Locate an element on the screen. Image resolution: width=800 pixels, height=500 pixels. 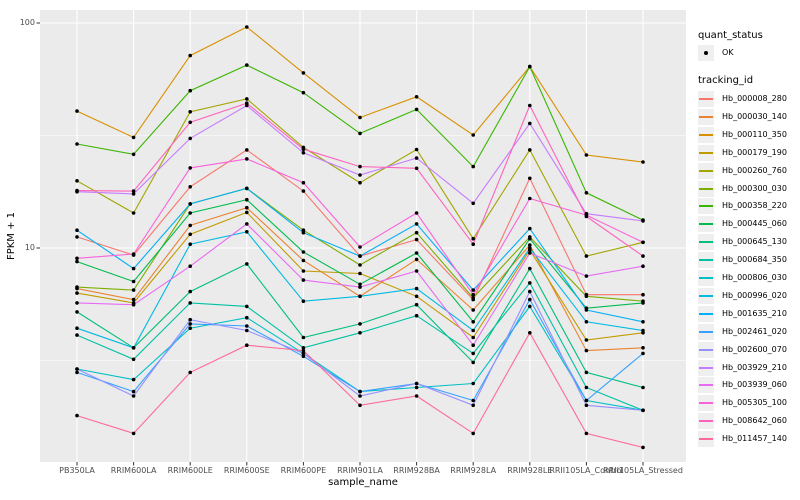
legend-item-Hb_000179_190: Hb_000179_190 is located at coordinates (746, 153).